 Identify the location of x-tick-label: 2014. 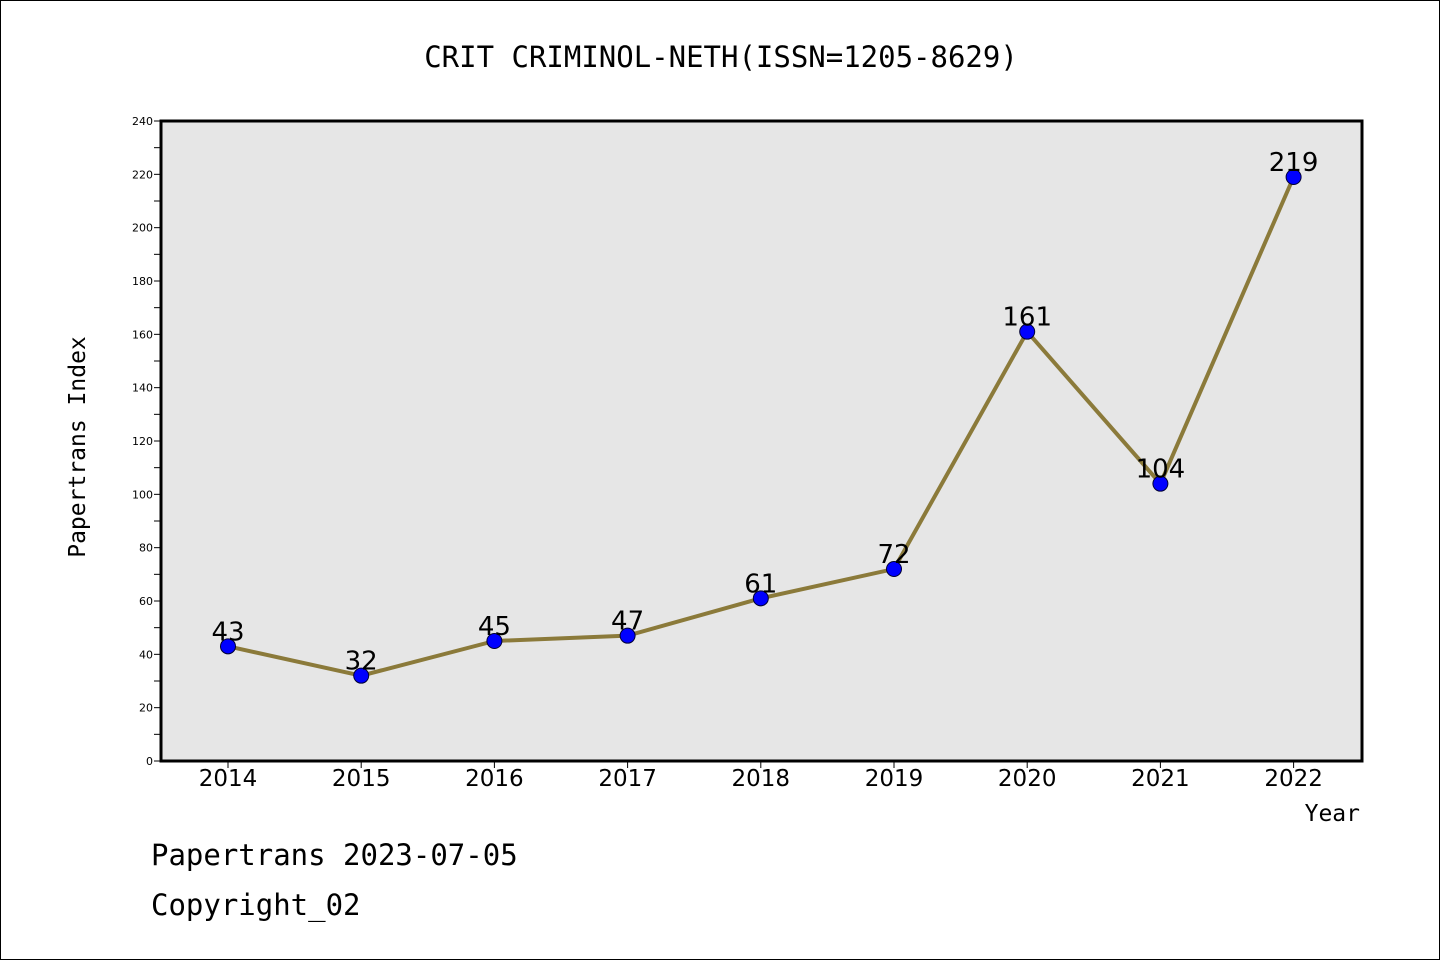
(228, 779).